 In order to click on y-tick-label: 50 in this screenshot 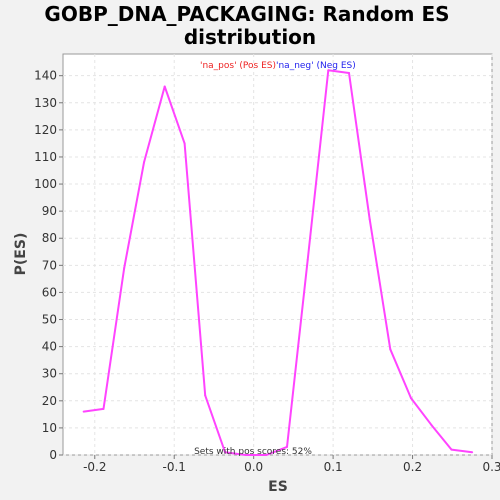, I will do `click(49, 320)`.